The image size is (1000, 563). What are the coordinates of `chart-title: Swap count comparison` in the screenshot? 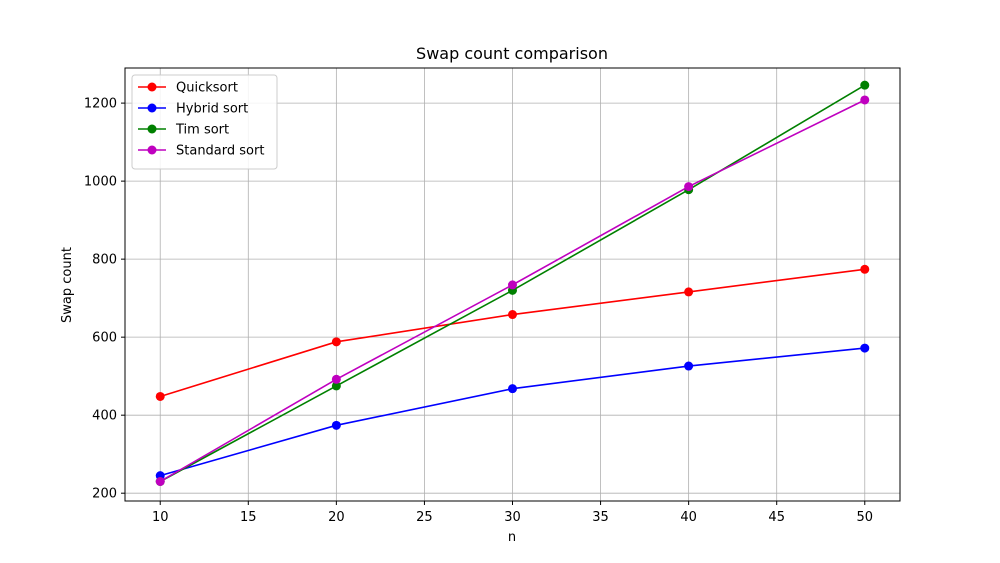 It's located at (512, 53).